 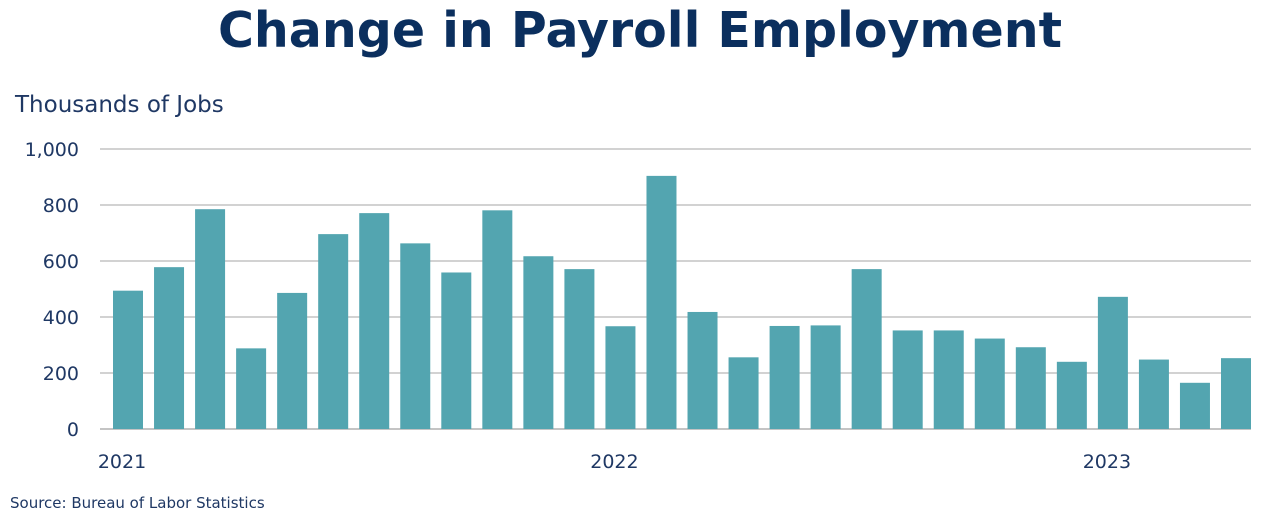 What do you see at coordinates (61, 206) in the screenshot?
I see `y-tick-label: 800` at bounding box center [61, 206].